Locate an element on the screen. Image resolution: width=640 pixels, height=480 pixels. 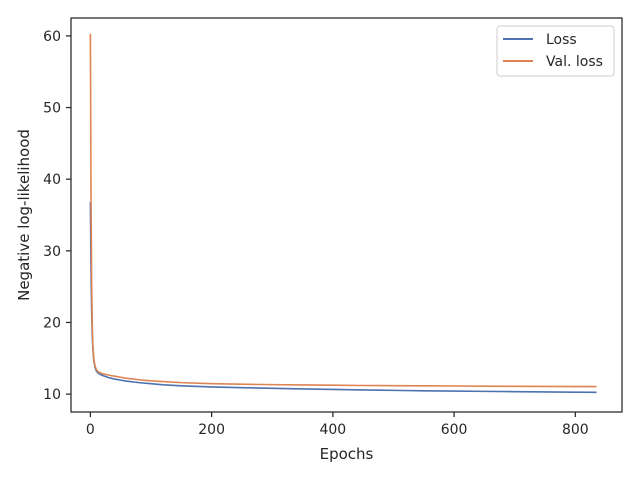
legend-label-loss: Loss is located at coordinates (561, 40).